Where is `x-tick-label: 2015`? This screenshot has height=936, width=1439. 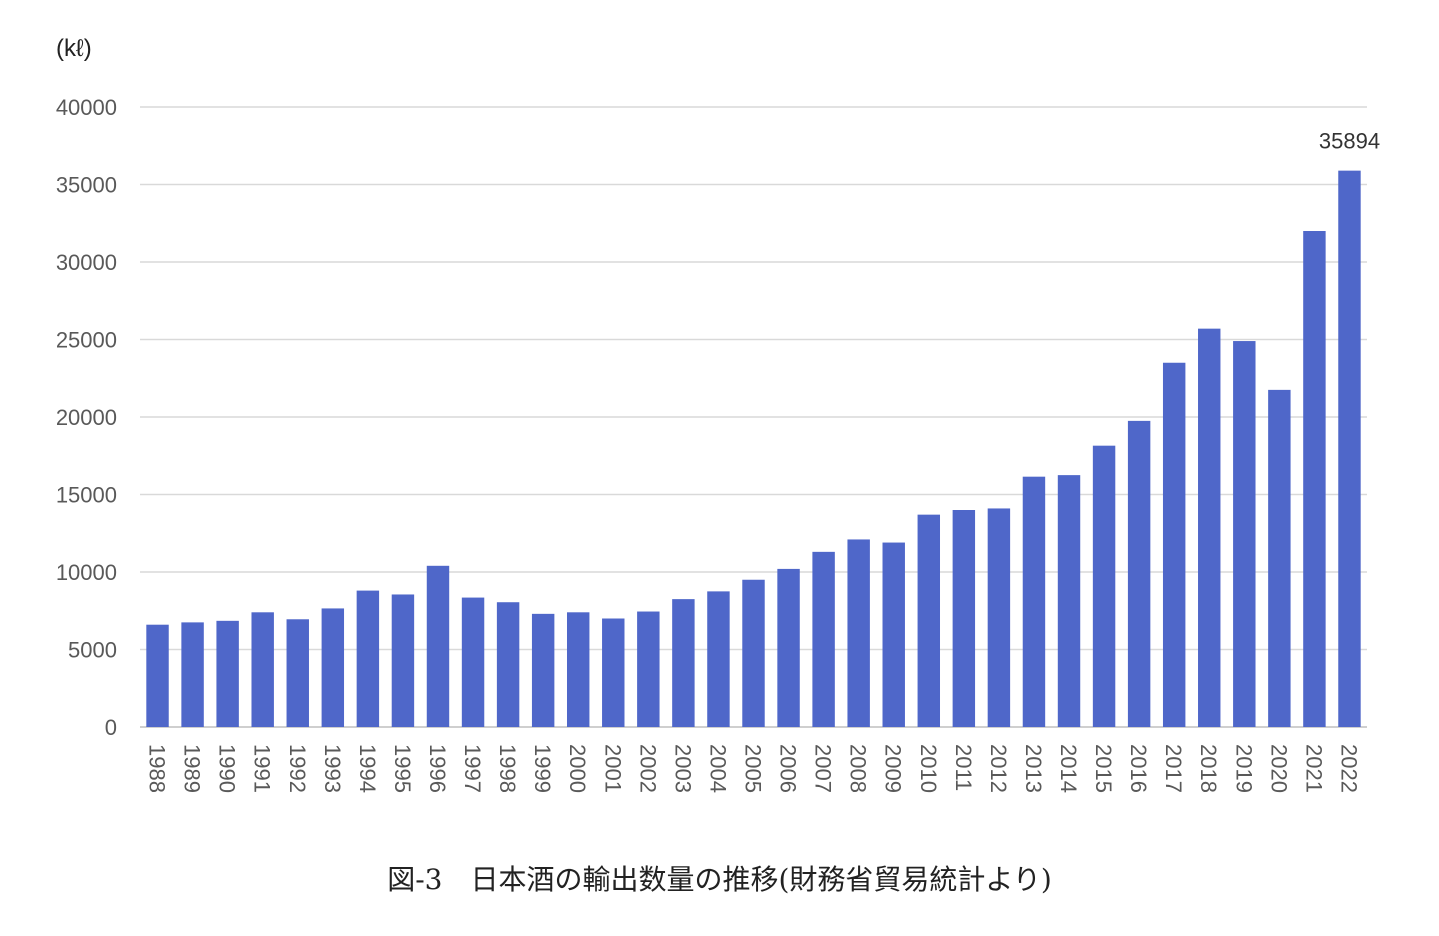
x-tick-label: 2015 is located at coordinates (1103, 768).